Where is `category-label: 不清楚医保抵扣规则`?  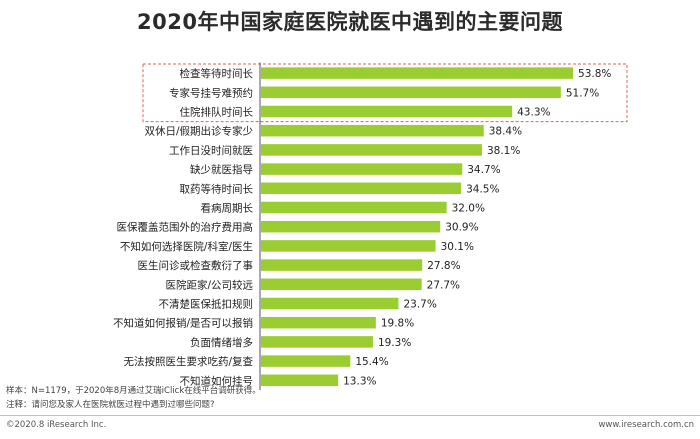 category-label: 不清楚医保抵扣规则 is located at coordinates (206, 304).